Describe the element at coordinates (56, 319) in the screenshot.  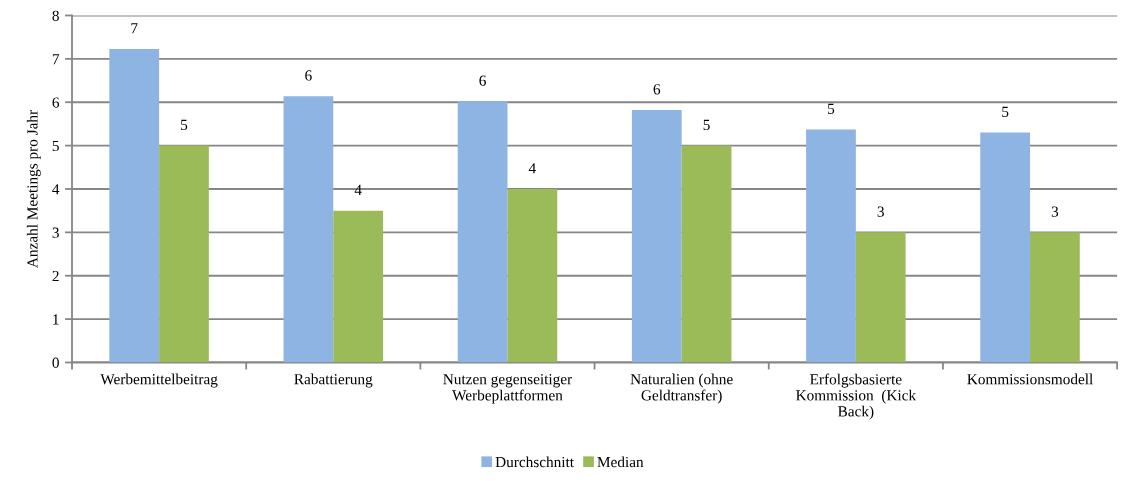
I see `y-tick-label: 1` at that location.